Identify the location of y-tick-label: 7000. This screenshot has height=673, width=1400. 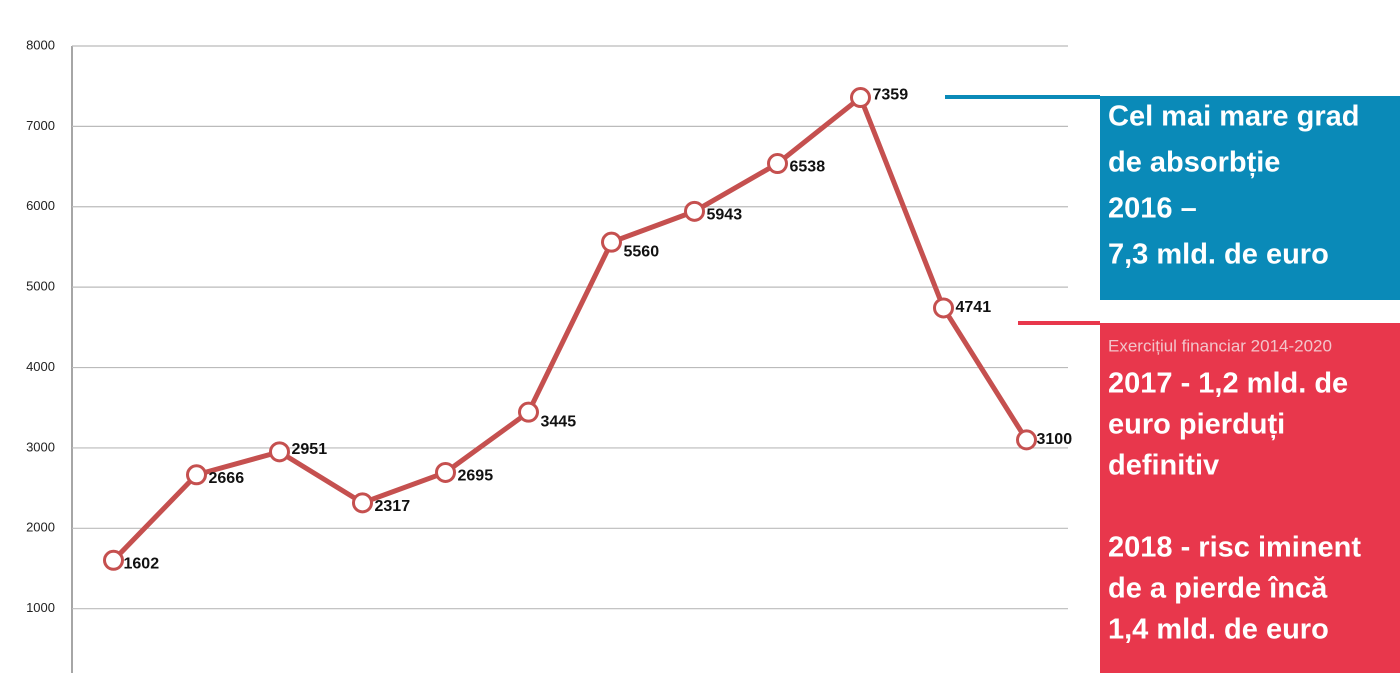
(40, 125).